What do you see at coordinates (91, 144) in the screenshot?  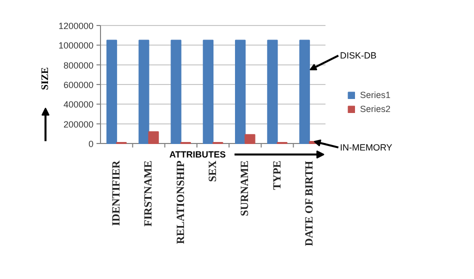 I see `y-tick-label: 0` at bounding box center [91, 144].